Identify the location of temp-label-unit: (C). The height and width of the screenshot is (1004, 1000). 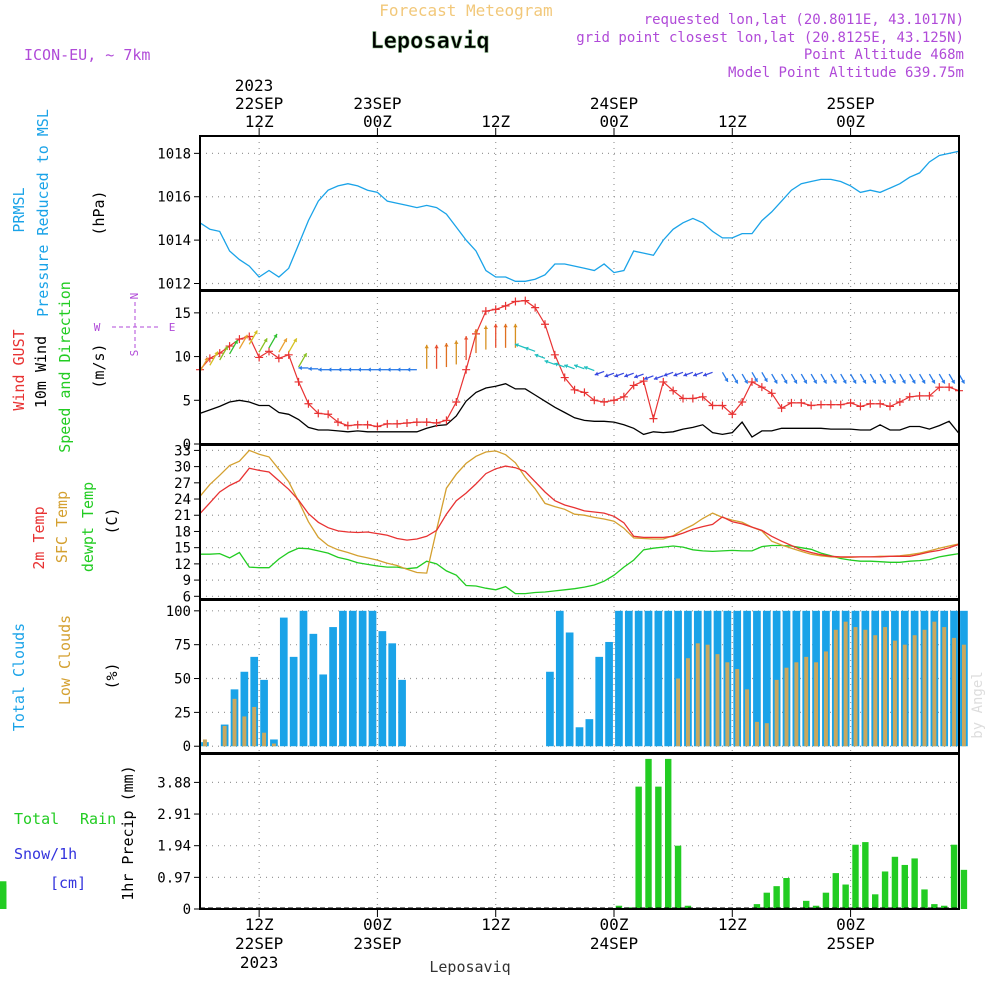
(112, 520).